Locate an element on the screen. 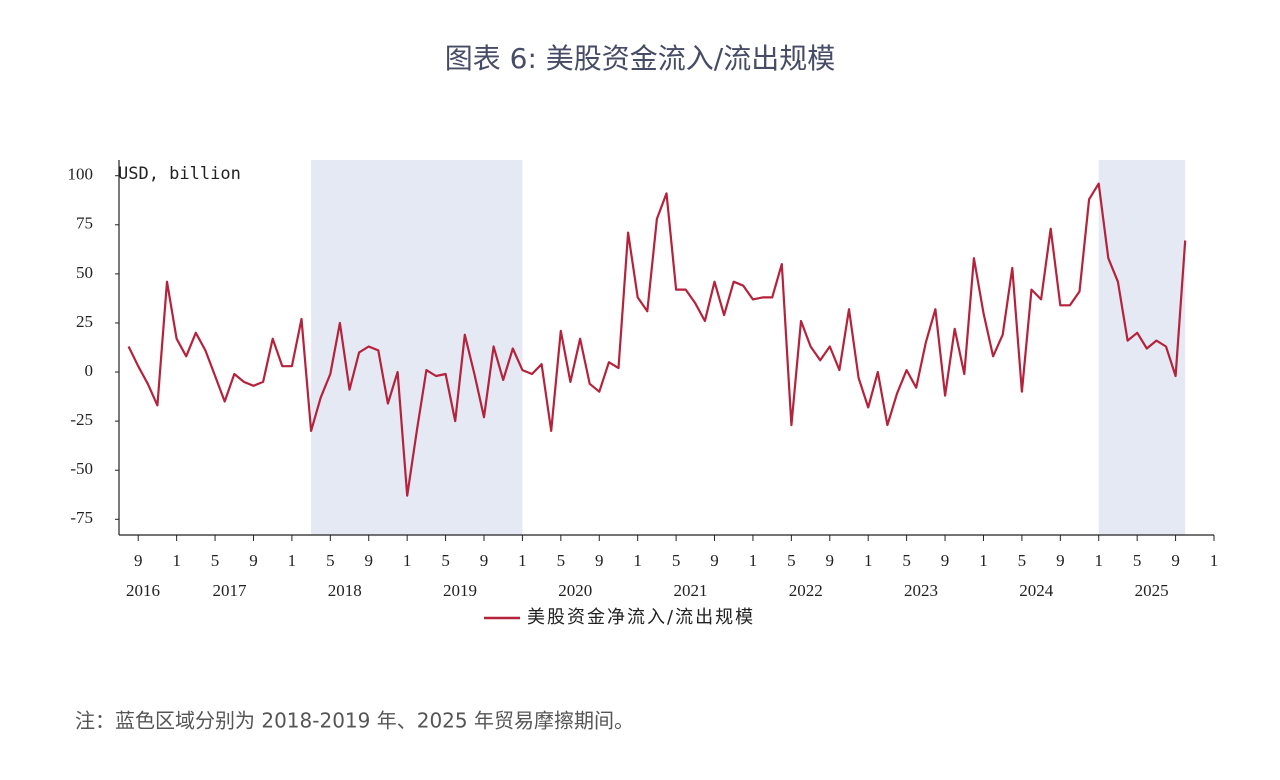 The height and width of the screenshot is (780, 1280). y-tick-label: 50 is located at coordinates (84, 272).